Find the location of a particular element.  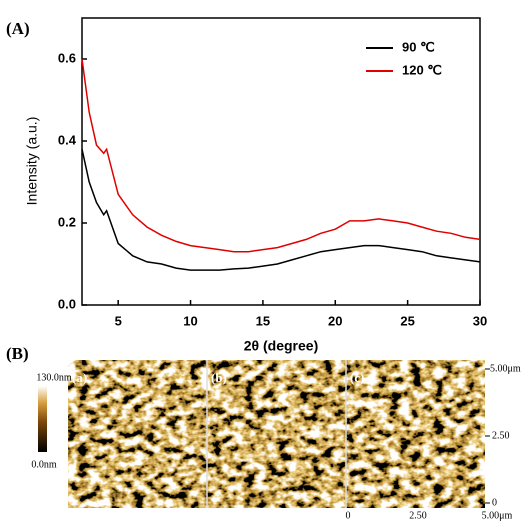

x-tick-label: 30 is located at coordinates (480, 320).